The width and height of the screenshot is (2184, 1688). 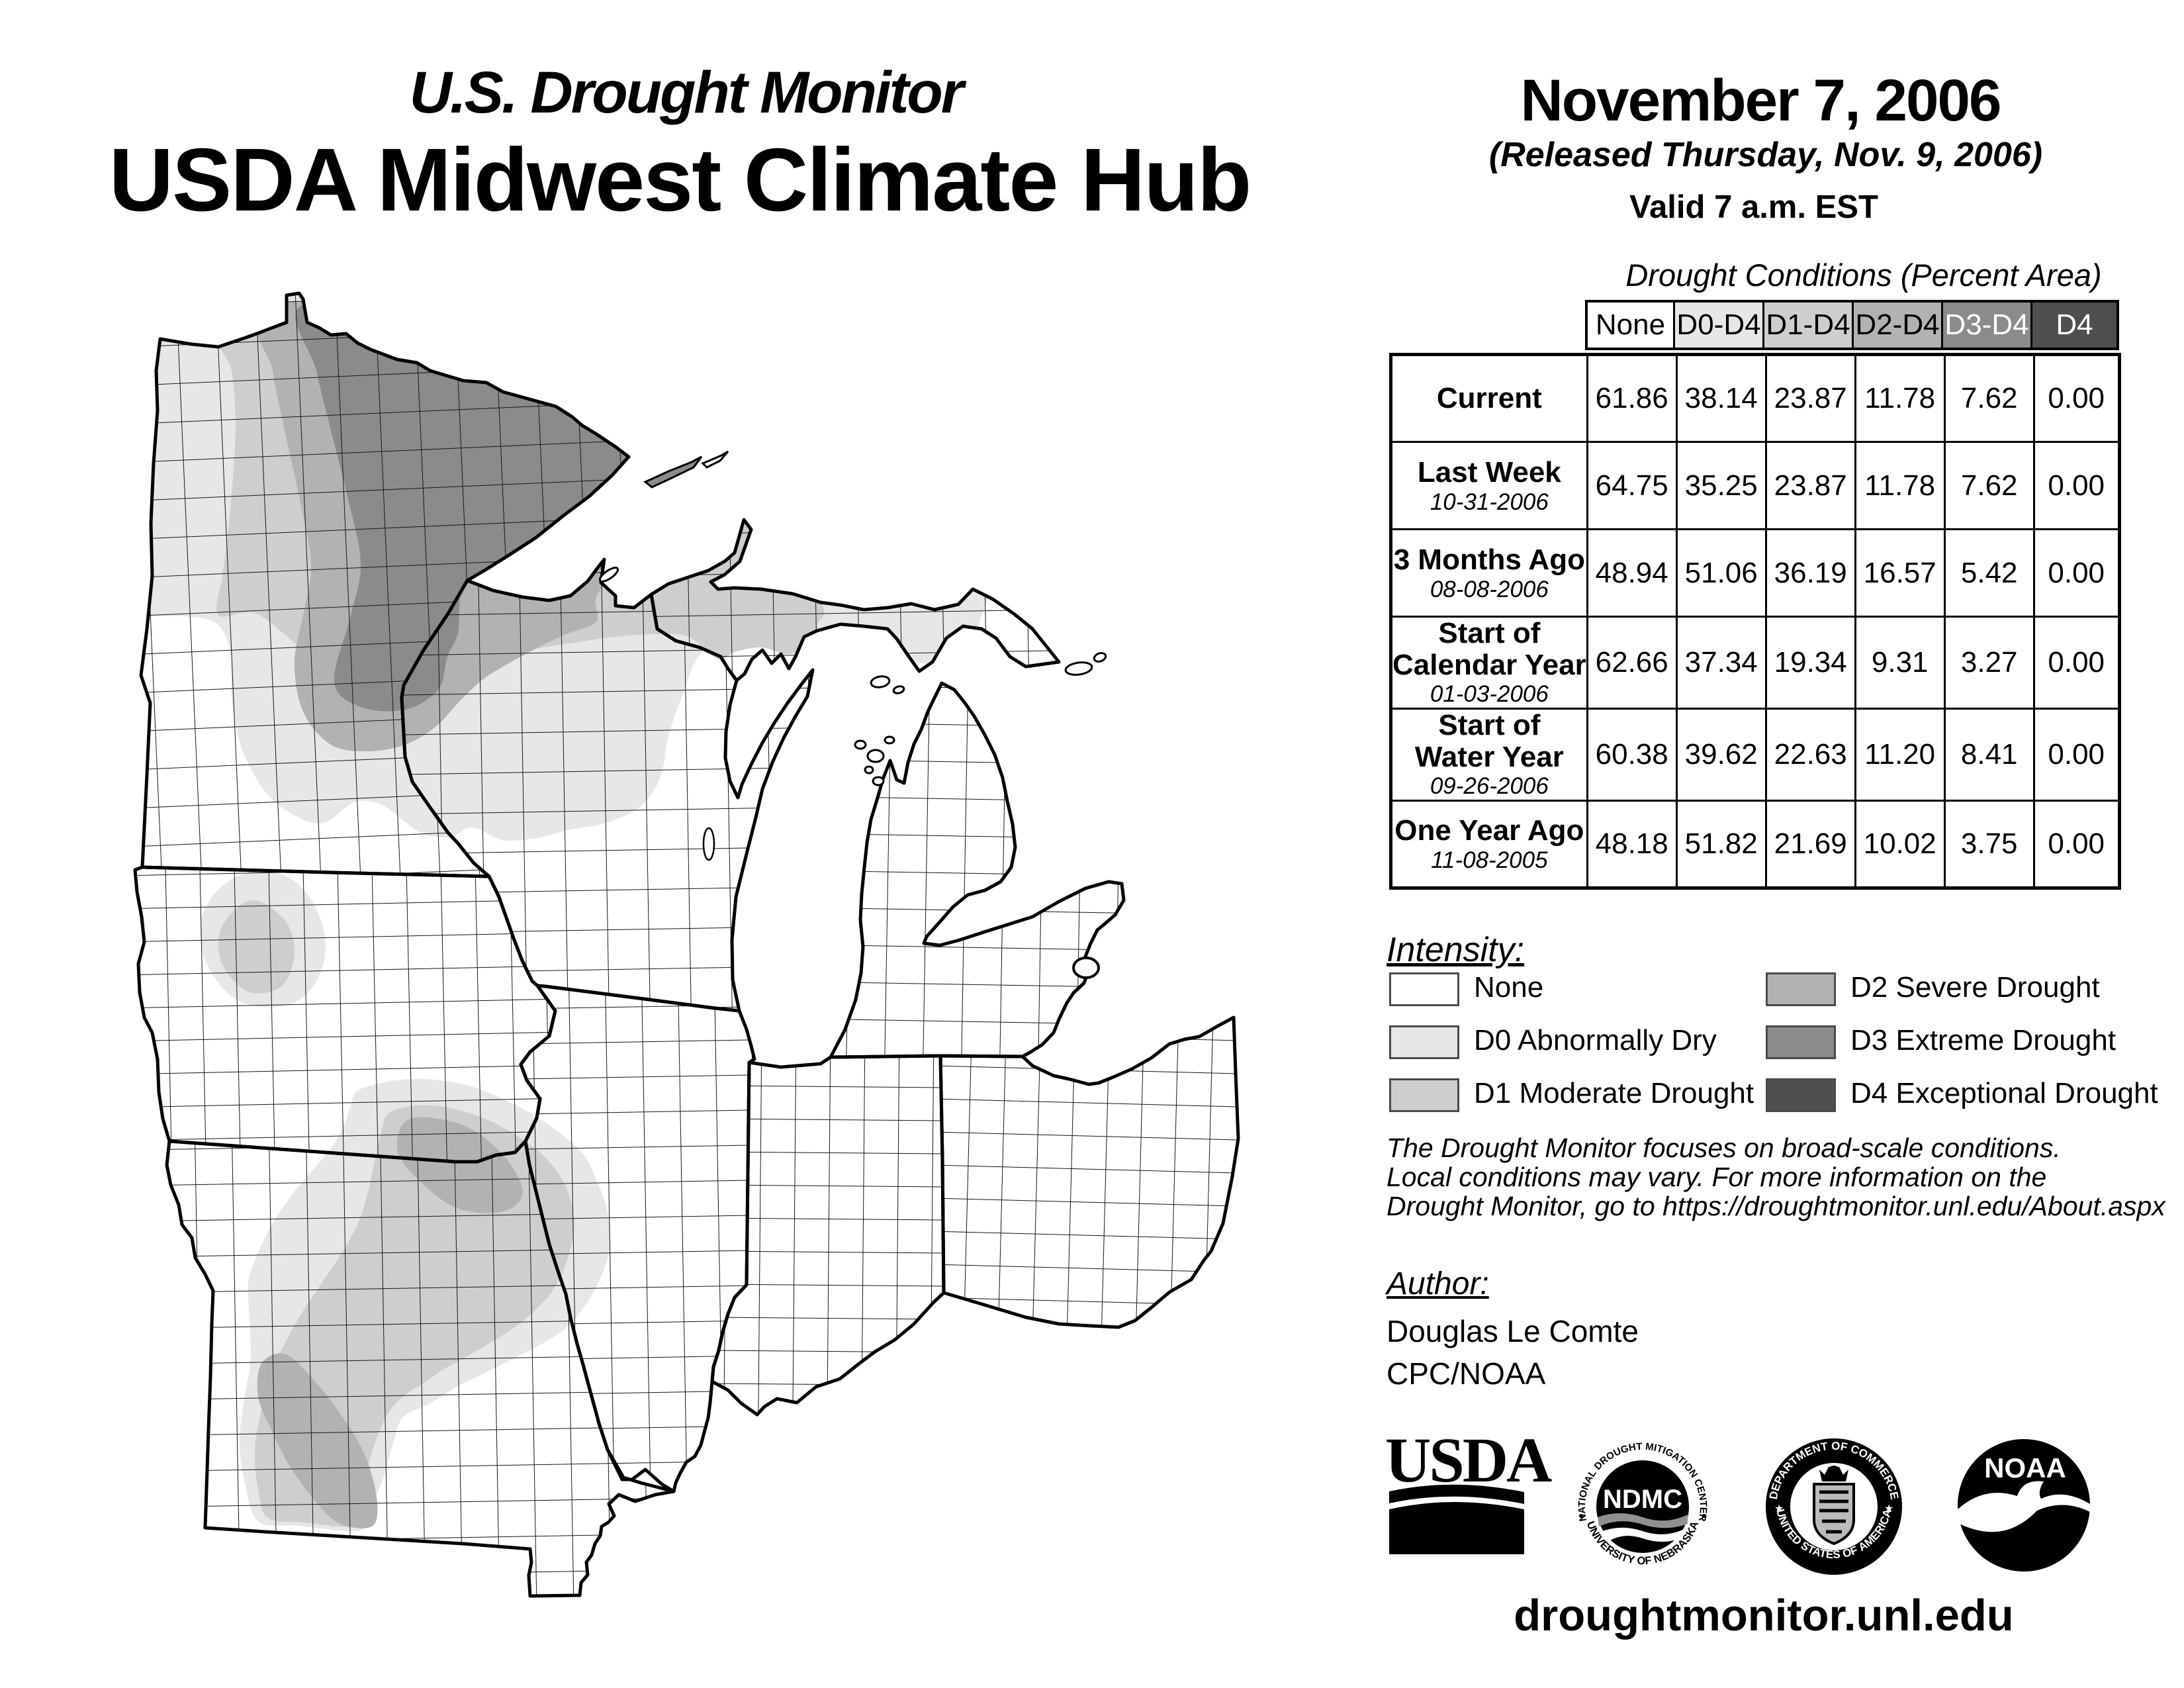 I want to click on svg-text: NDMC, so click(x=1642, y=1499).